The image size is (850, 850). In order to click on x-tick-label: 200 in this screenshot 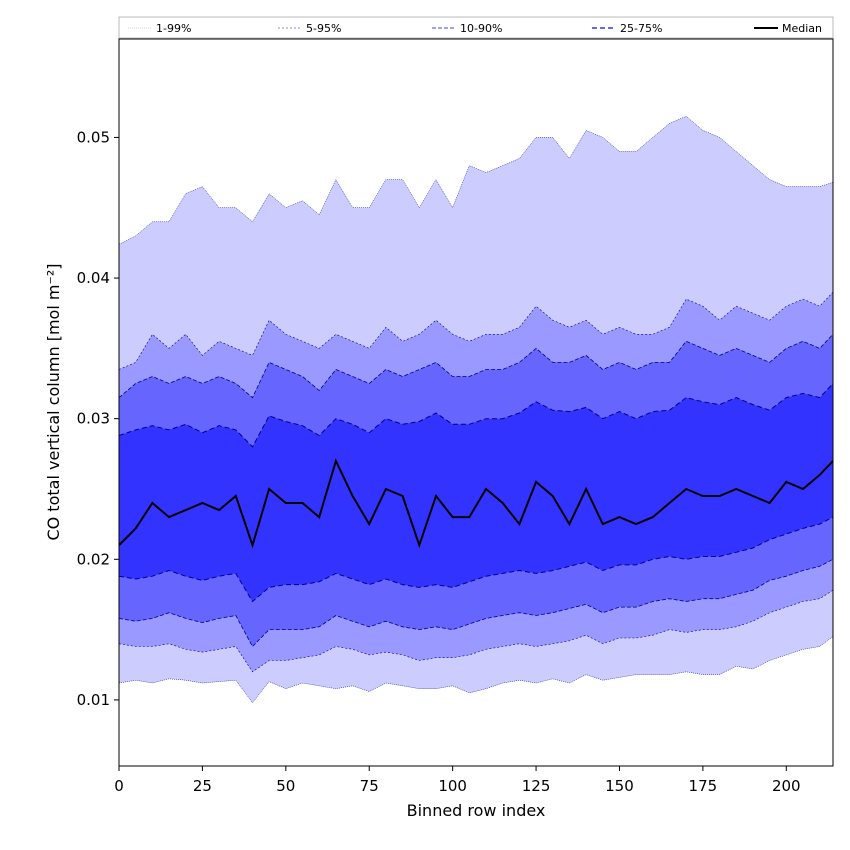, I will do `click(786, 786)`.